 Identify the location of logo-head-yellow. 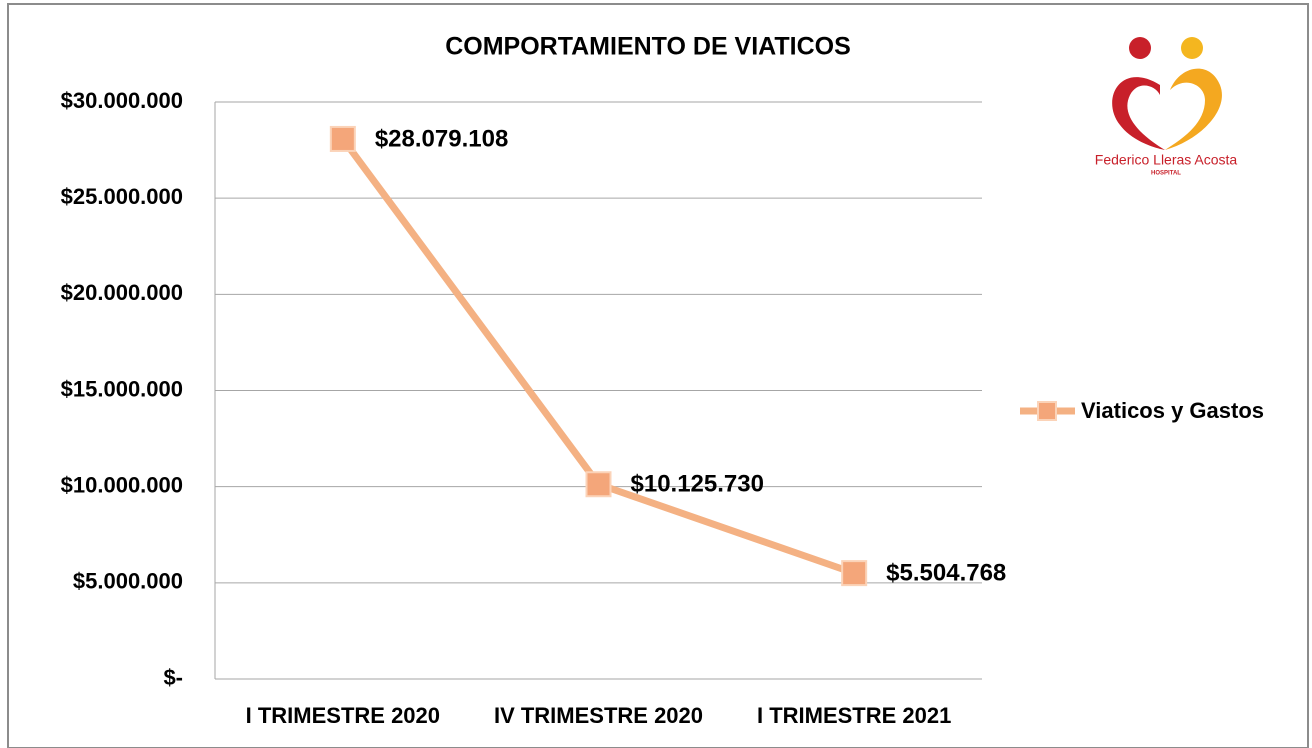
(1192, 48).